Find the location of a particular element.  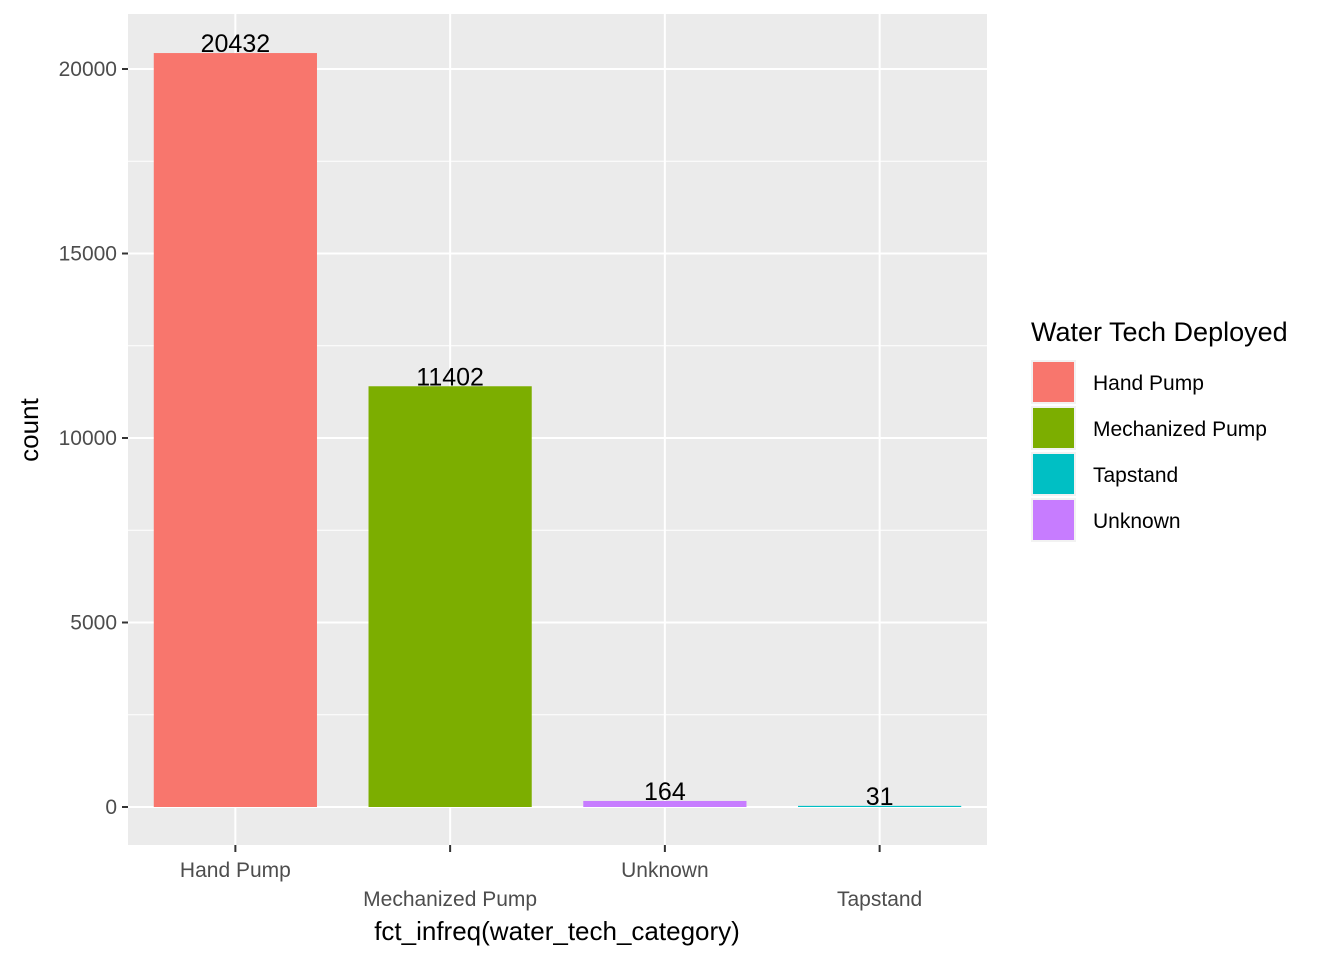

x-axis-title: fct_infreq(water_tech_category) is located at coordinates (557, 931).